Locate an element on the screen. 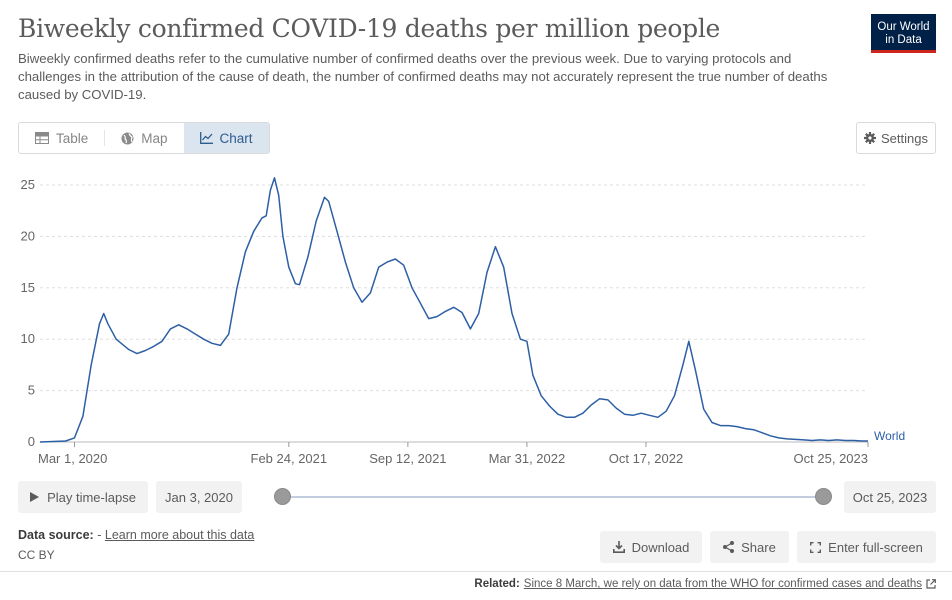  timeline-start-handle is located at coordinates (282, 496).